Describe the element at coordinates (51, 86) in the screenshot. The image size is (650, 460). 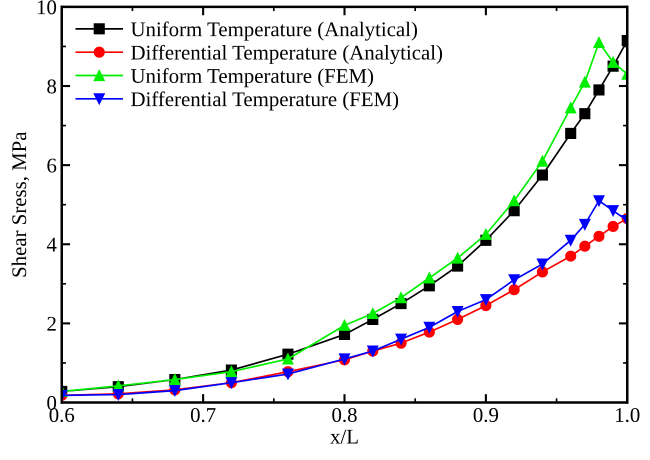
I see `y-tick-label: 8` at that location.